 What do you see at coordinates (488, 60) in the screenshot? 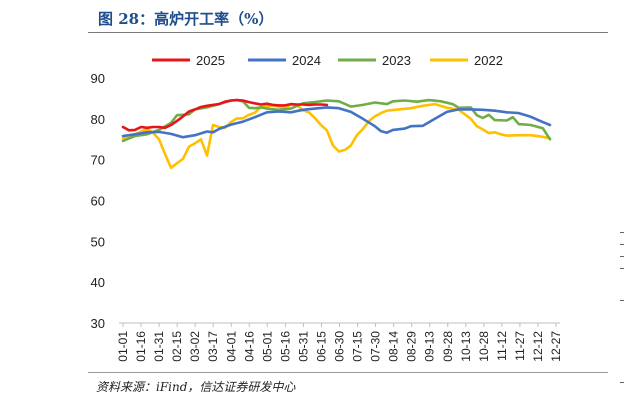
I see `legend-label-2022: 2022` at bounding box center [488, 60].